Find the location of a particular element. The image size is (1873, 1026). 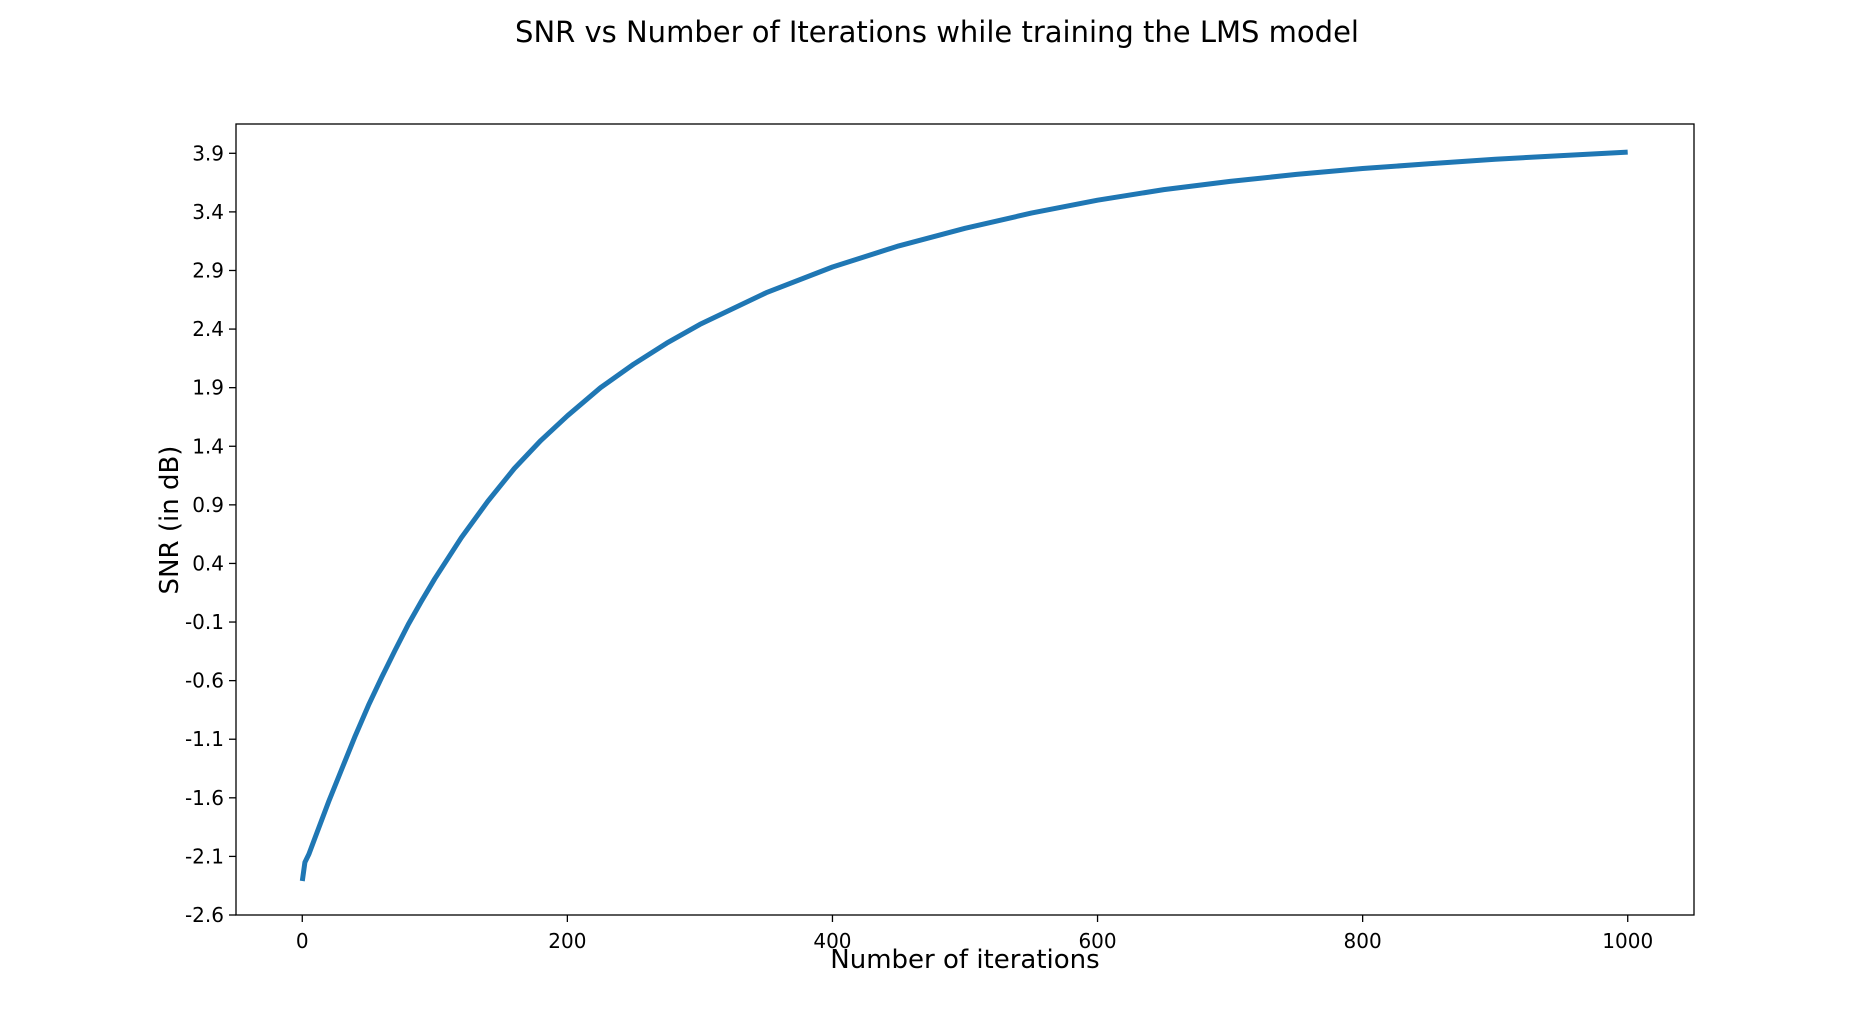

y-tick-label: 3.9 is located at coordinates (208, 153).